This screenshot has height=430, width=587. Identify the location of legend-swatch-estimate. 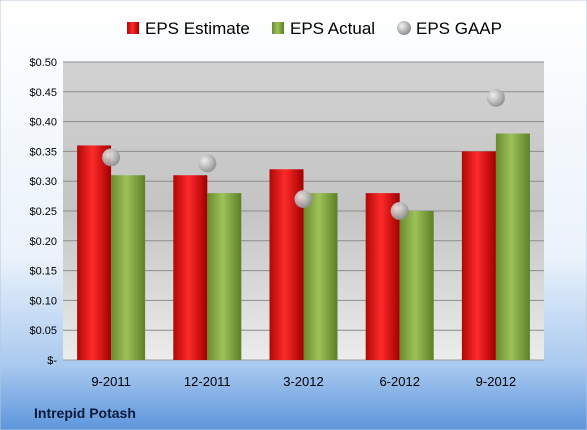
(133, 28).